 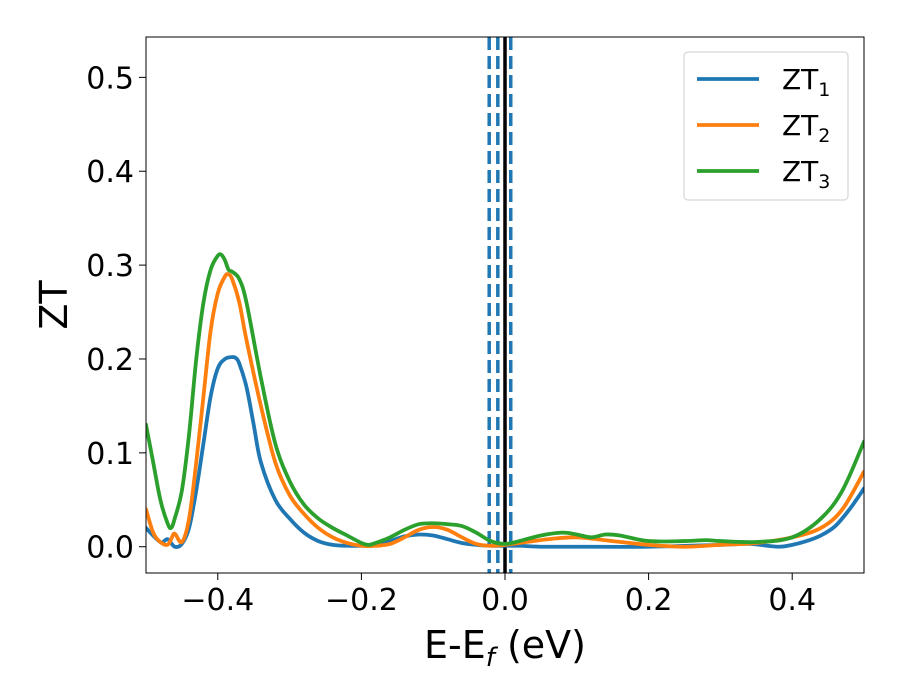 I want to click on legend: ZT1 ZT2 ZT3, so click(x=766, y=126).